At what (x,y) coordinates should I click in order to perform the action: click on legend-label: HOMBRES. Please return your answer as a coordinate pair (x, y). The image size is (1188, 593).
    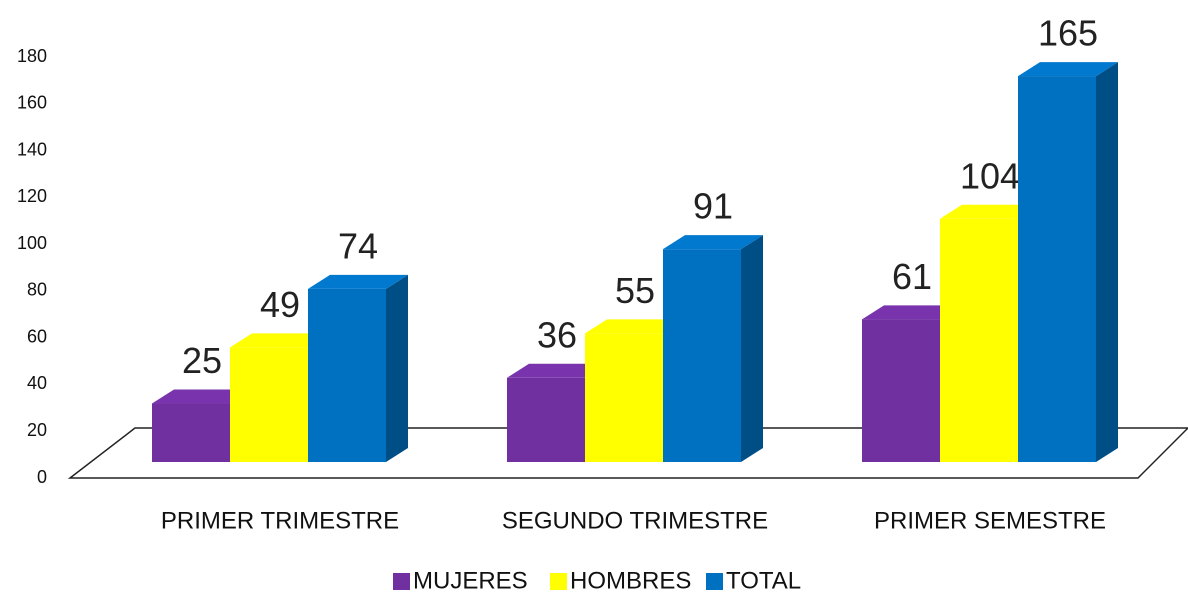
    Looking at the image, I should click on (630, 580).